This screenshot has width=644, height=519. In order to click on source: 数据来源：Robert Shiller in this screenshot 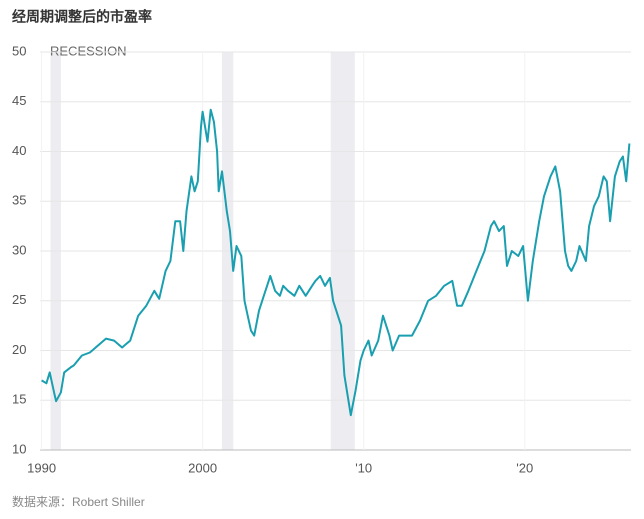, I will do `click(78, 501)`.